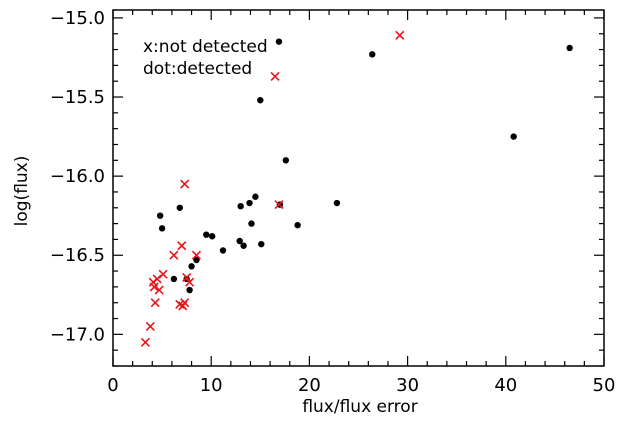  What do you see at coordinates (211, 385) in the screenshot?
I see `x-tick-label: 10` at bounding box center [211, 385].